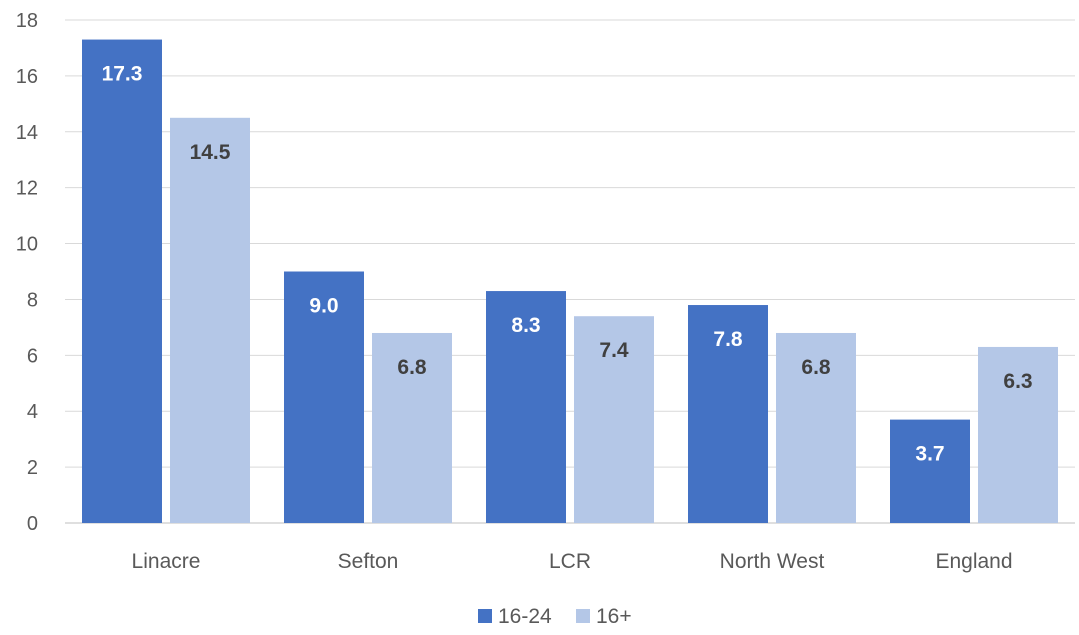  What do you see at coordinates (32, 412) in the screenshot?
I see `y-tick-label: 4` at bounding box center [32, 412].